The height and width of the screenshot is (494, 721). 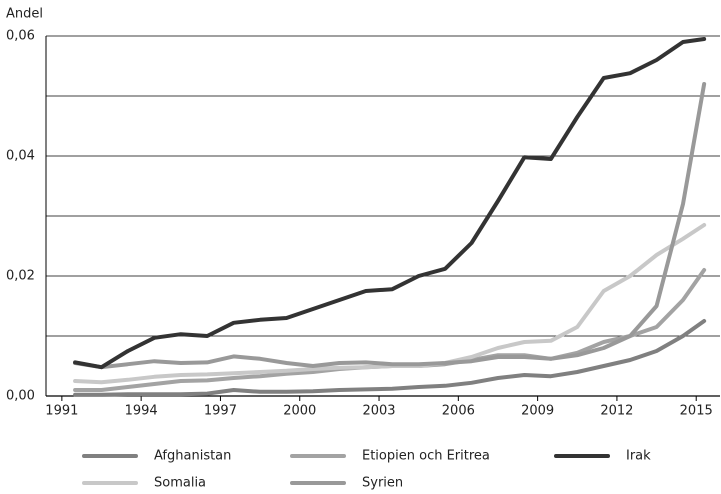 What do you see at coordinates (390, 358) in the screenshot?
I see `series-line` at bounding box center [390, 358].